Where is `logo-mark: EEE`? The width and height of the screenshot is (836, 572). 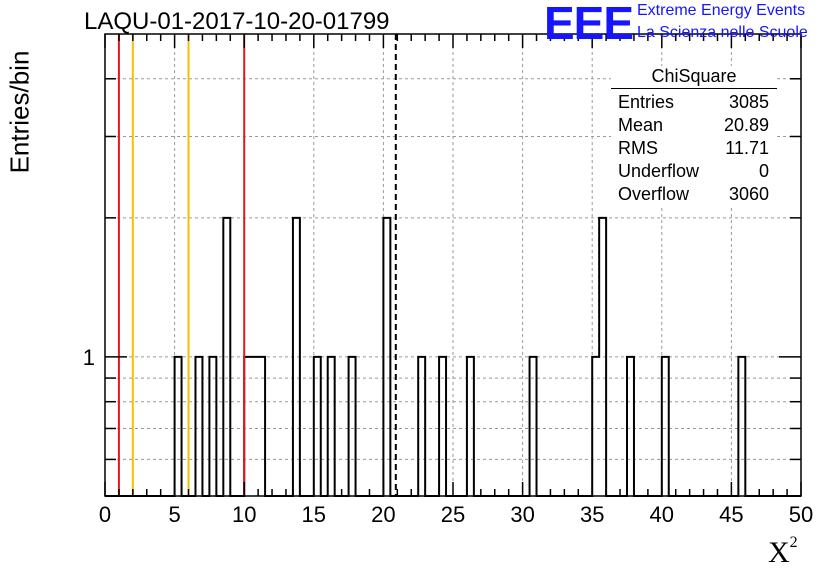 logo-mark: EEE is located at coordinates (589, 24).